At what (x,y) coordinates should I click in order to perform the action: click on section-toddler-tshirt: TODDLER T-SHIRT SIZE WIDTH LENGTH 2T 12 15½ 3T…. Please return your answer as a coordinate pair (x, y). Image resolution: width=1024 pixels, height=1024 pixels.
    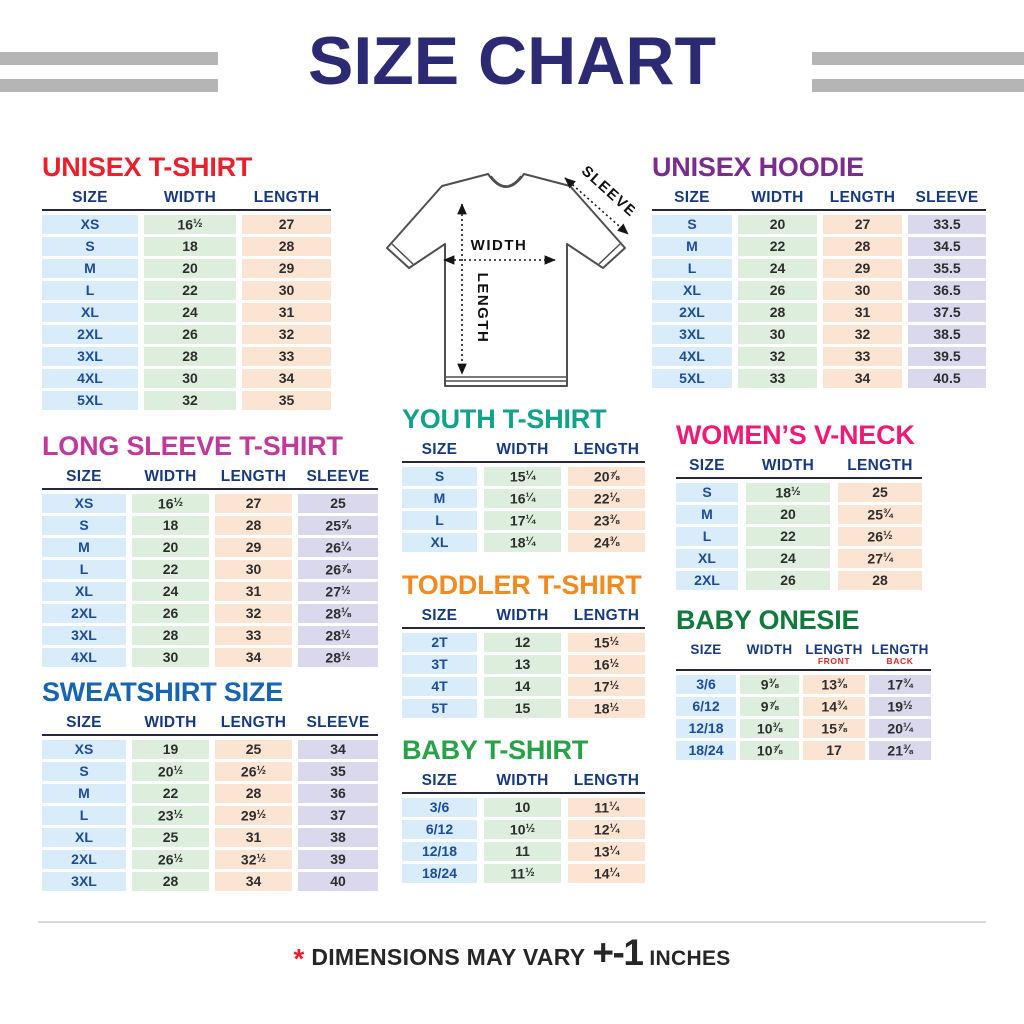
    Looking at the image, I should click on (523, 645).